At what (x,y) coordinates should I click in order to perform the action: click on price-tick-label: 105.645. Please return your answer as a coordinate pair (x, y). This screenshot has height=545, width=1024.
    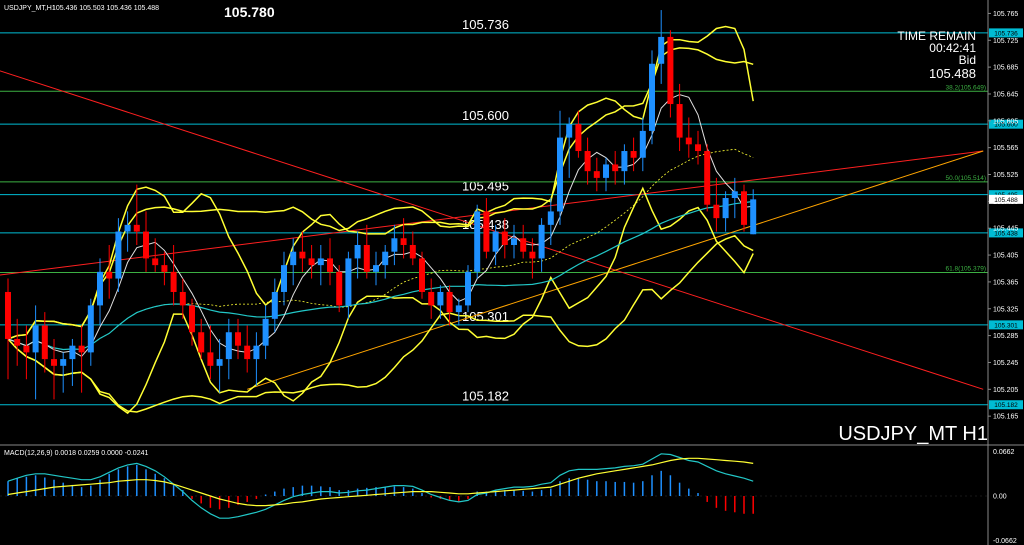
    Looking at the image, I should click on (1005, 94).